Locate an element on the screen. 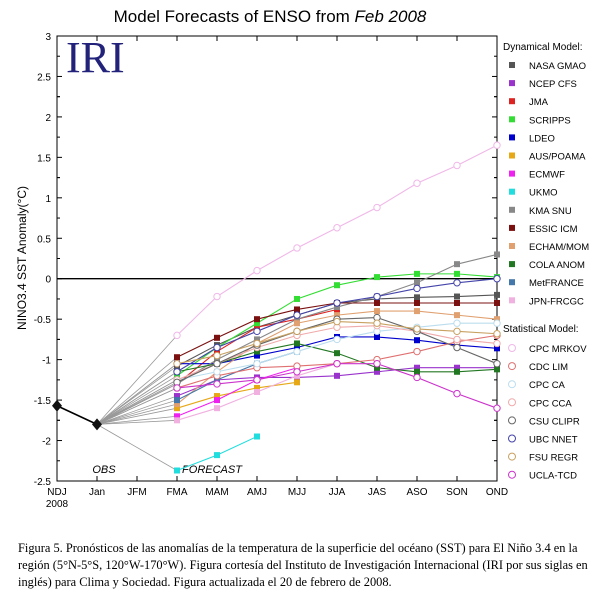 The width and height of the screenshot is (601, 609). y-tick-label: -0.5 is located at coordinates (43, 320).